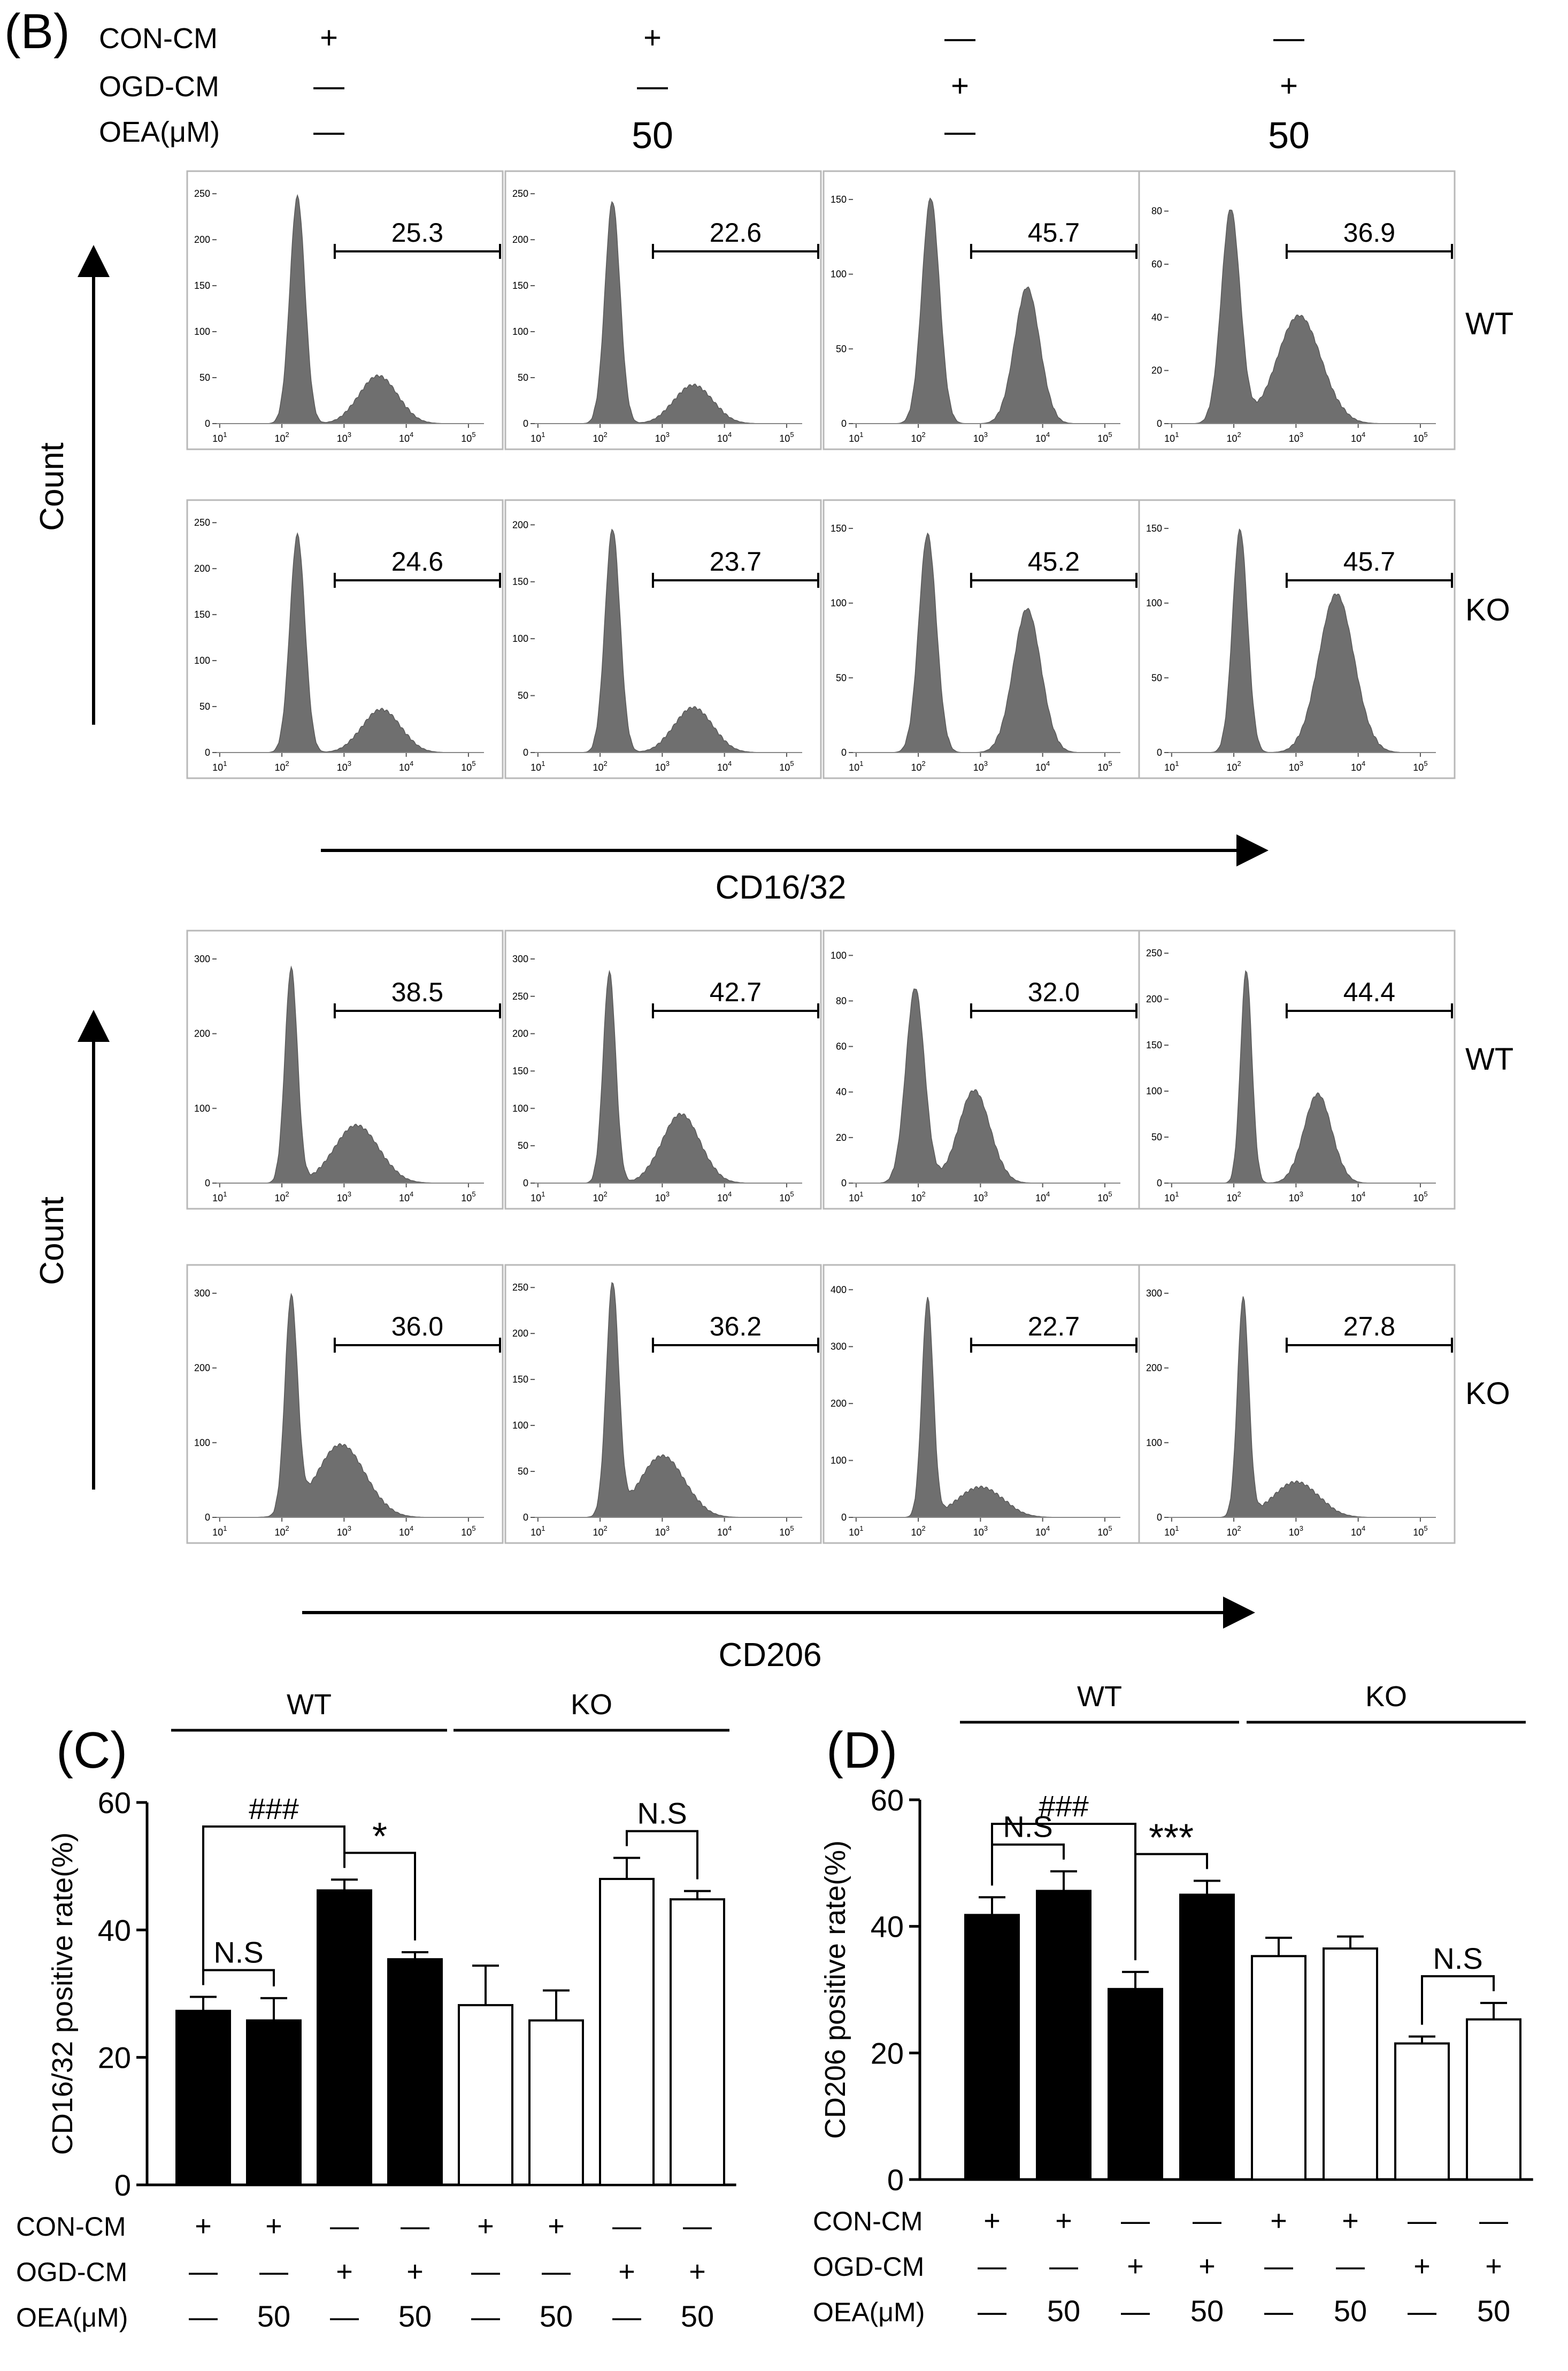 The height and width of the screenshot is (2371, 1568). I want to click on header-cell: +, so click(653, 37).